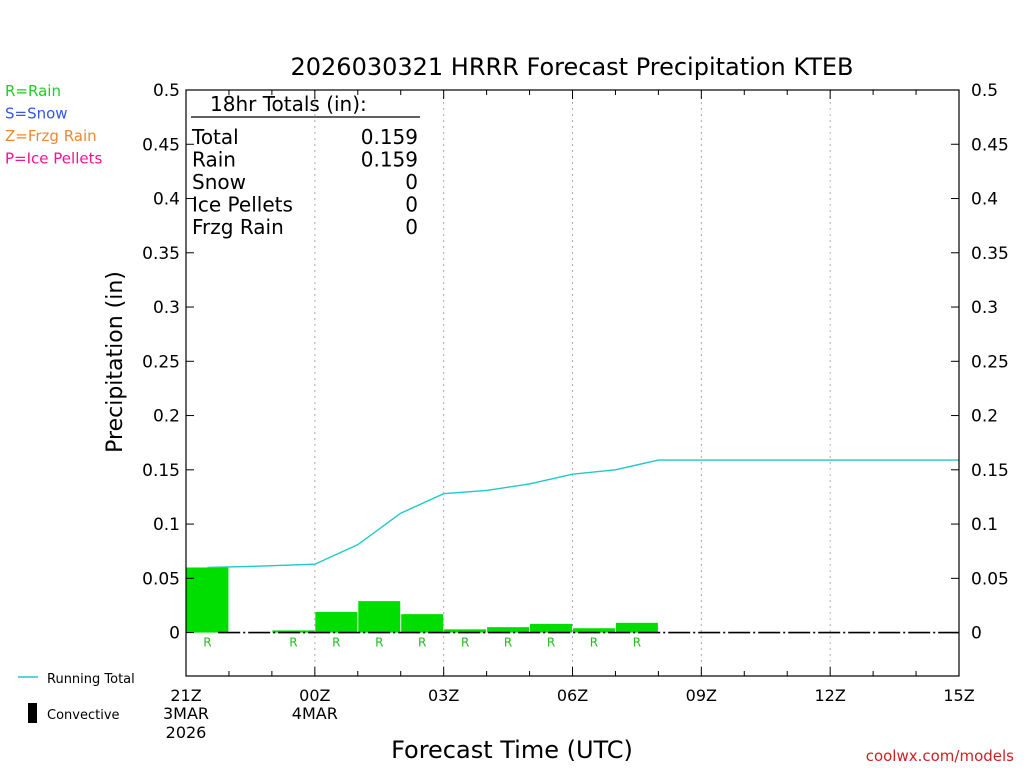 This screenshot has width=1024, height=768. What do you see at coordinates (185, 695) in the screenshot?
I see `x-tick-label: 21Z` at bounding box center [185, 695].